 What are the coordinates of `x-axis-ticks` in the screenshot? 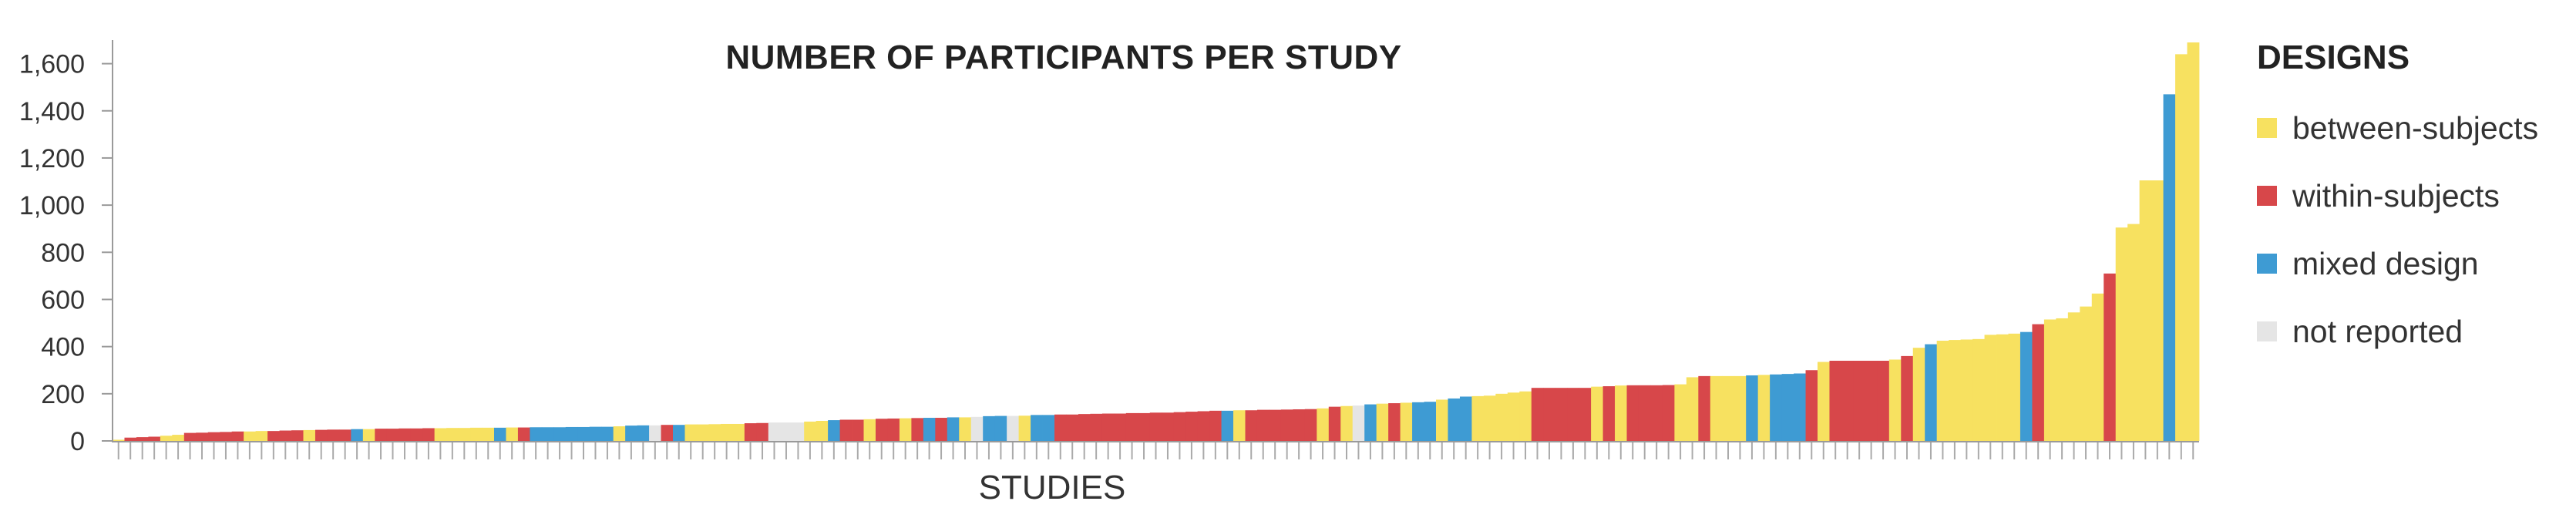 It's located at (1155, 451).